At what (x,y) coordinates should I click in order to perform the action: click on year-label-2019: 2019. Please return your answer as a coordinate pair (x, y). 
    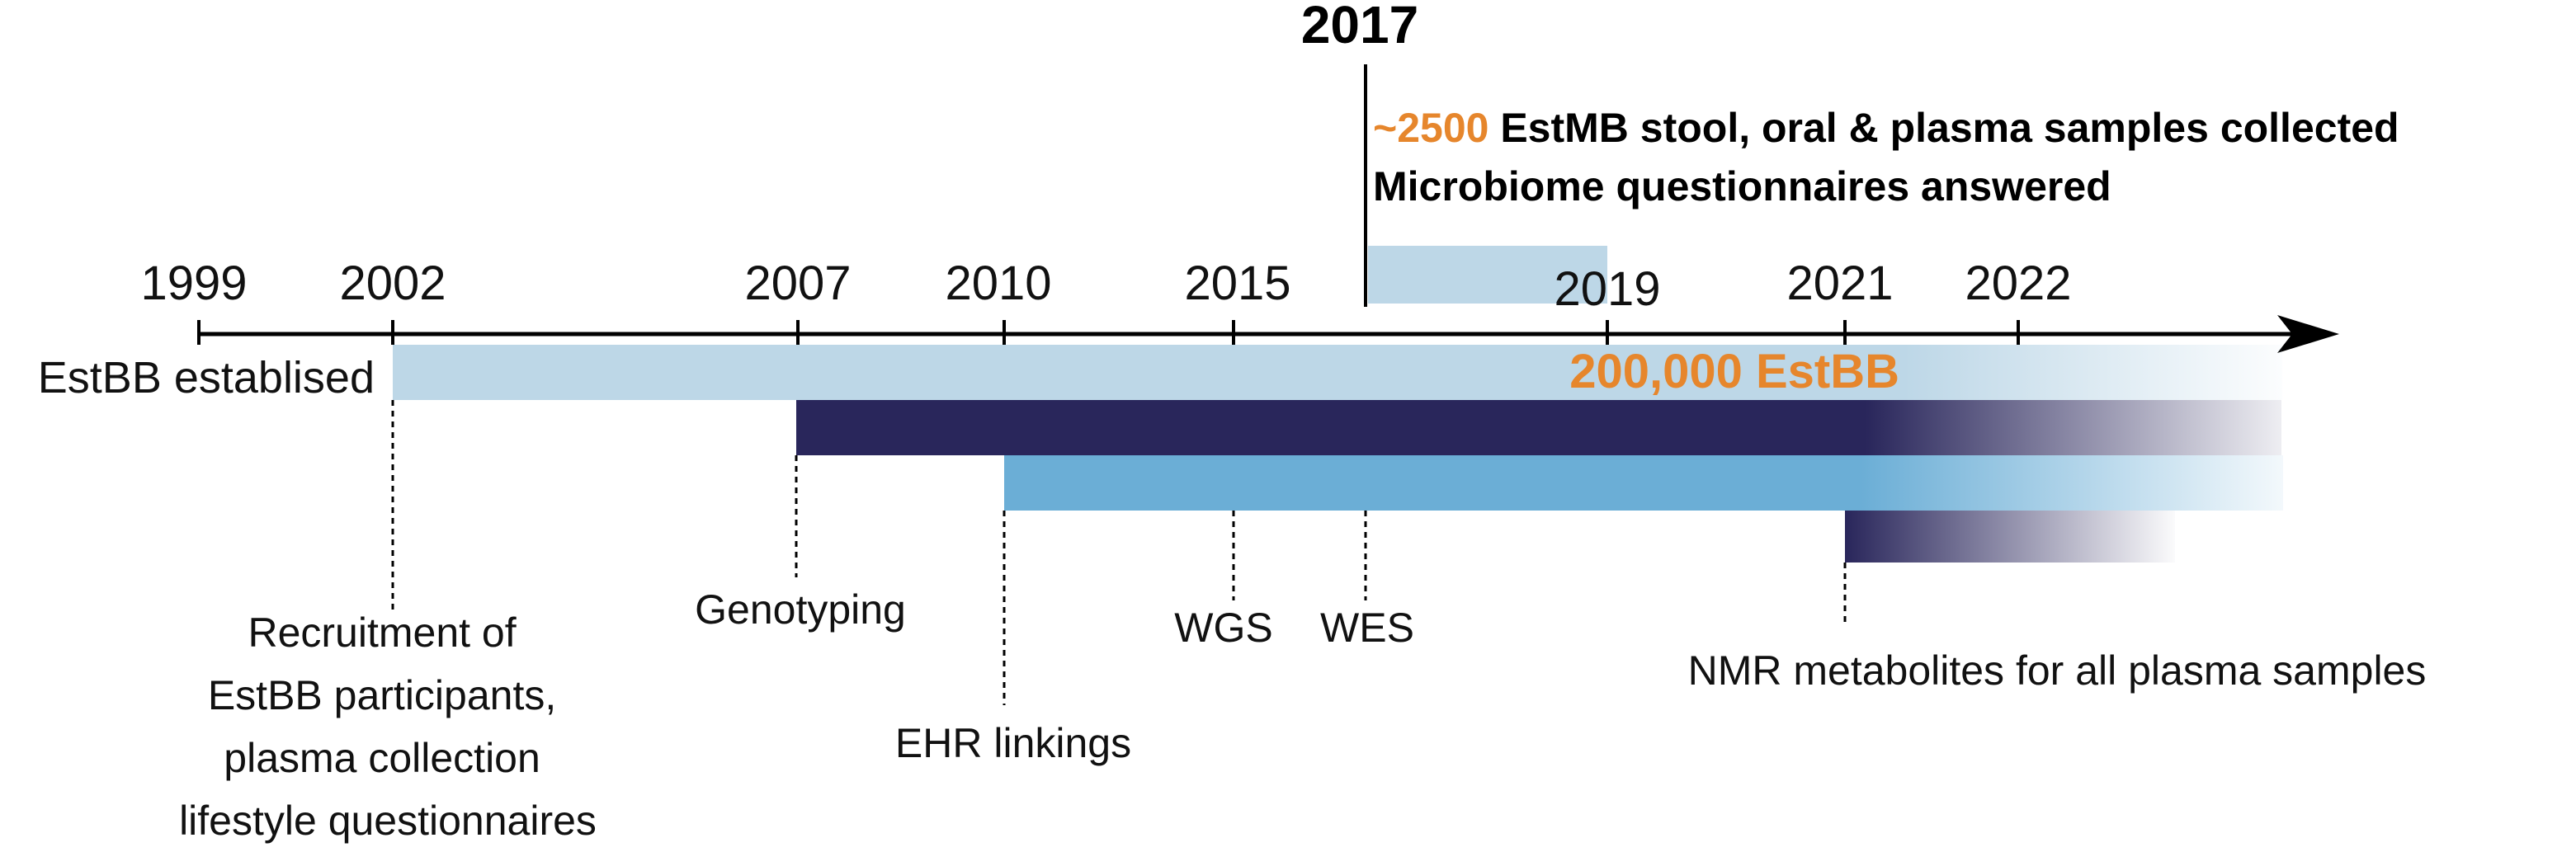
    Looking at the image, I should click on (1607, 289).